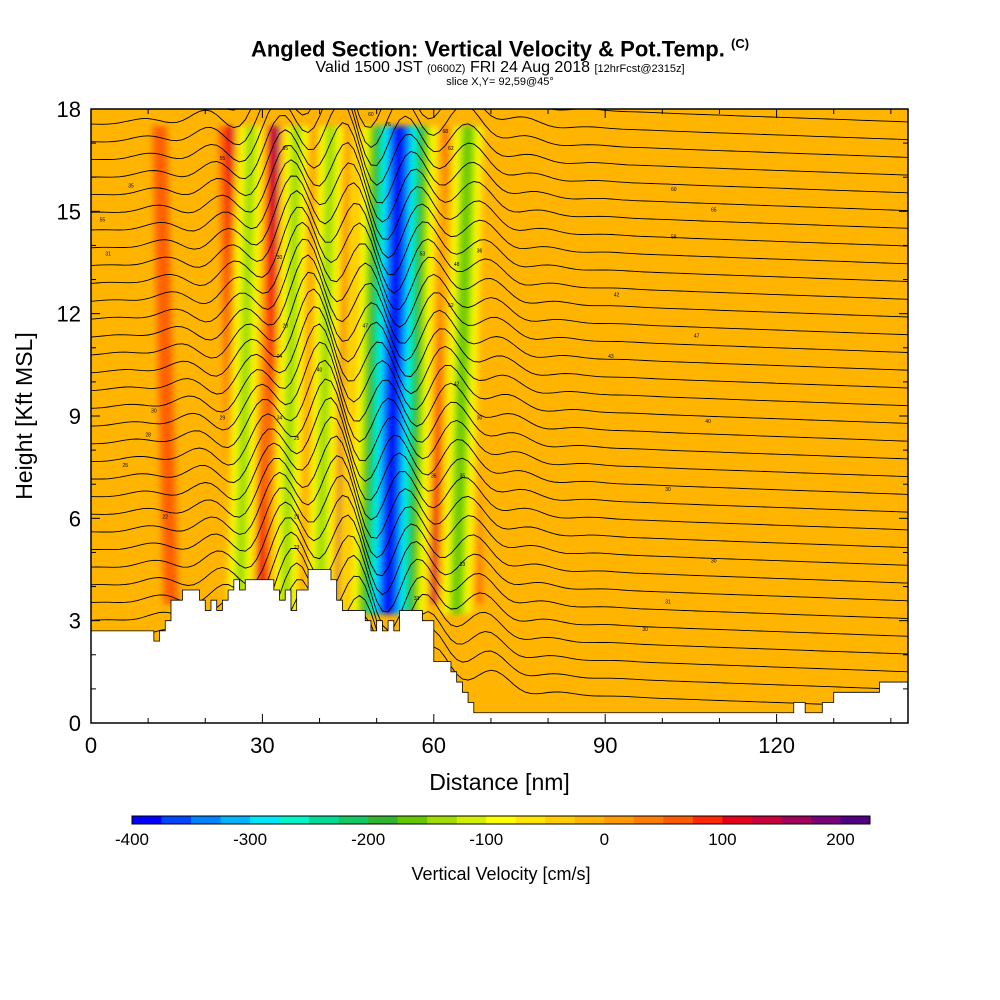  What do you see at coordinates (368, 839) in the screenshot?
I see `colorbar-tick-label: -200` at bounding box center [368, 839].